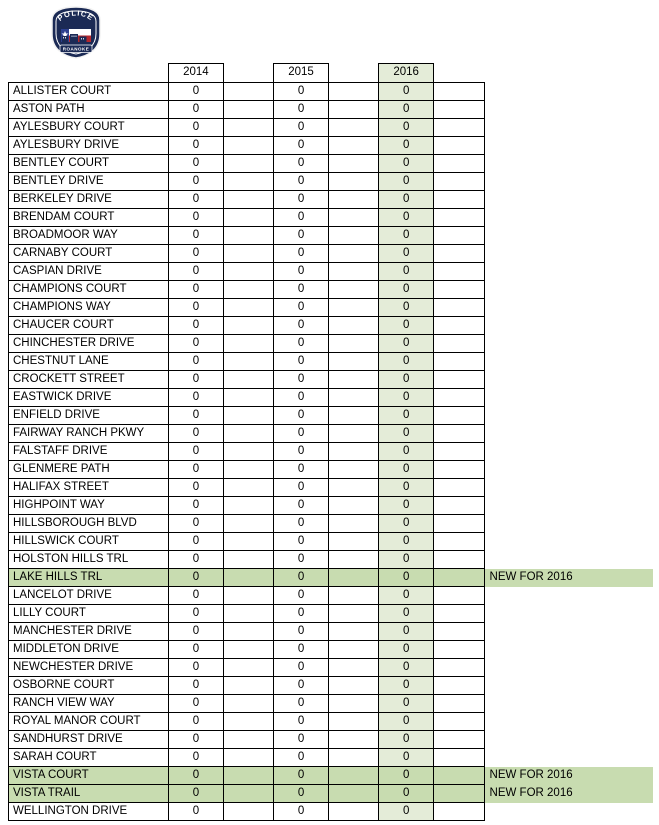 The image size is (659, 825). Describe the element at coordinates (330, 469) in the screenshot. I see `table-row: GLENMERE PATH 0 0 0` at that location.